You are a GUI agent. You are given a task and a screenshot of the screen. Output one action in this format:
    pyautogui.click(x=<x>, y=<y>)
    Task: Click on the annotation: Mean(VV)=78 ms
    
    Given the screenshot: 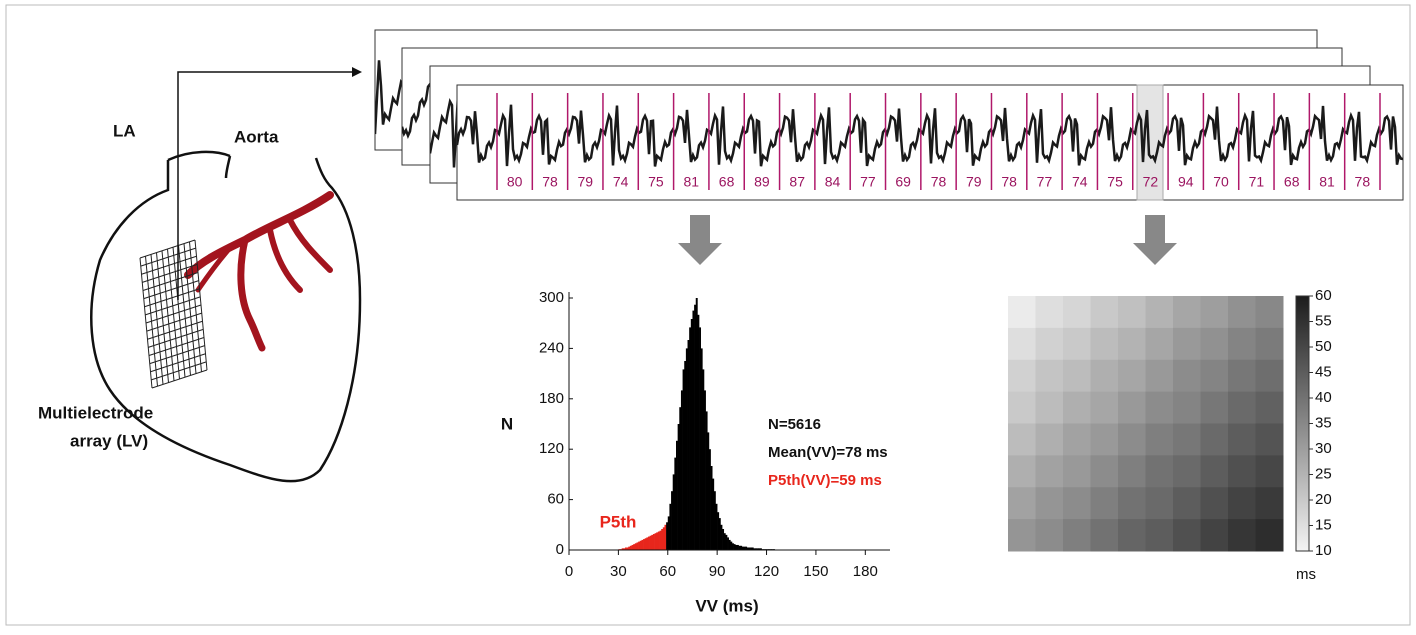 What is the action you would take?
    pyautogui.click(x=828, y=452)
    